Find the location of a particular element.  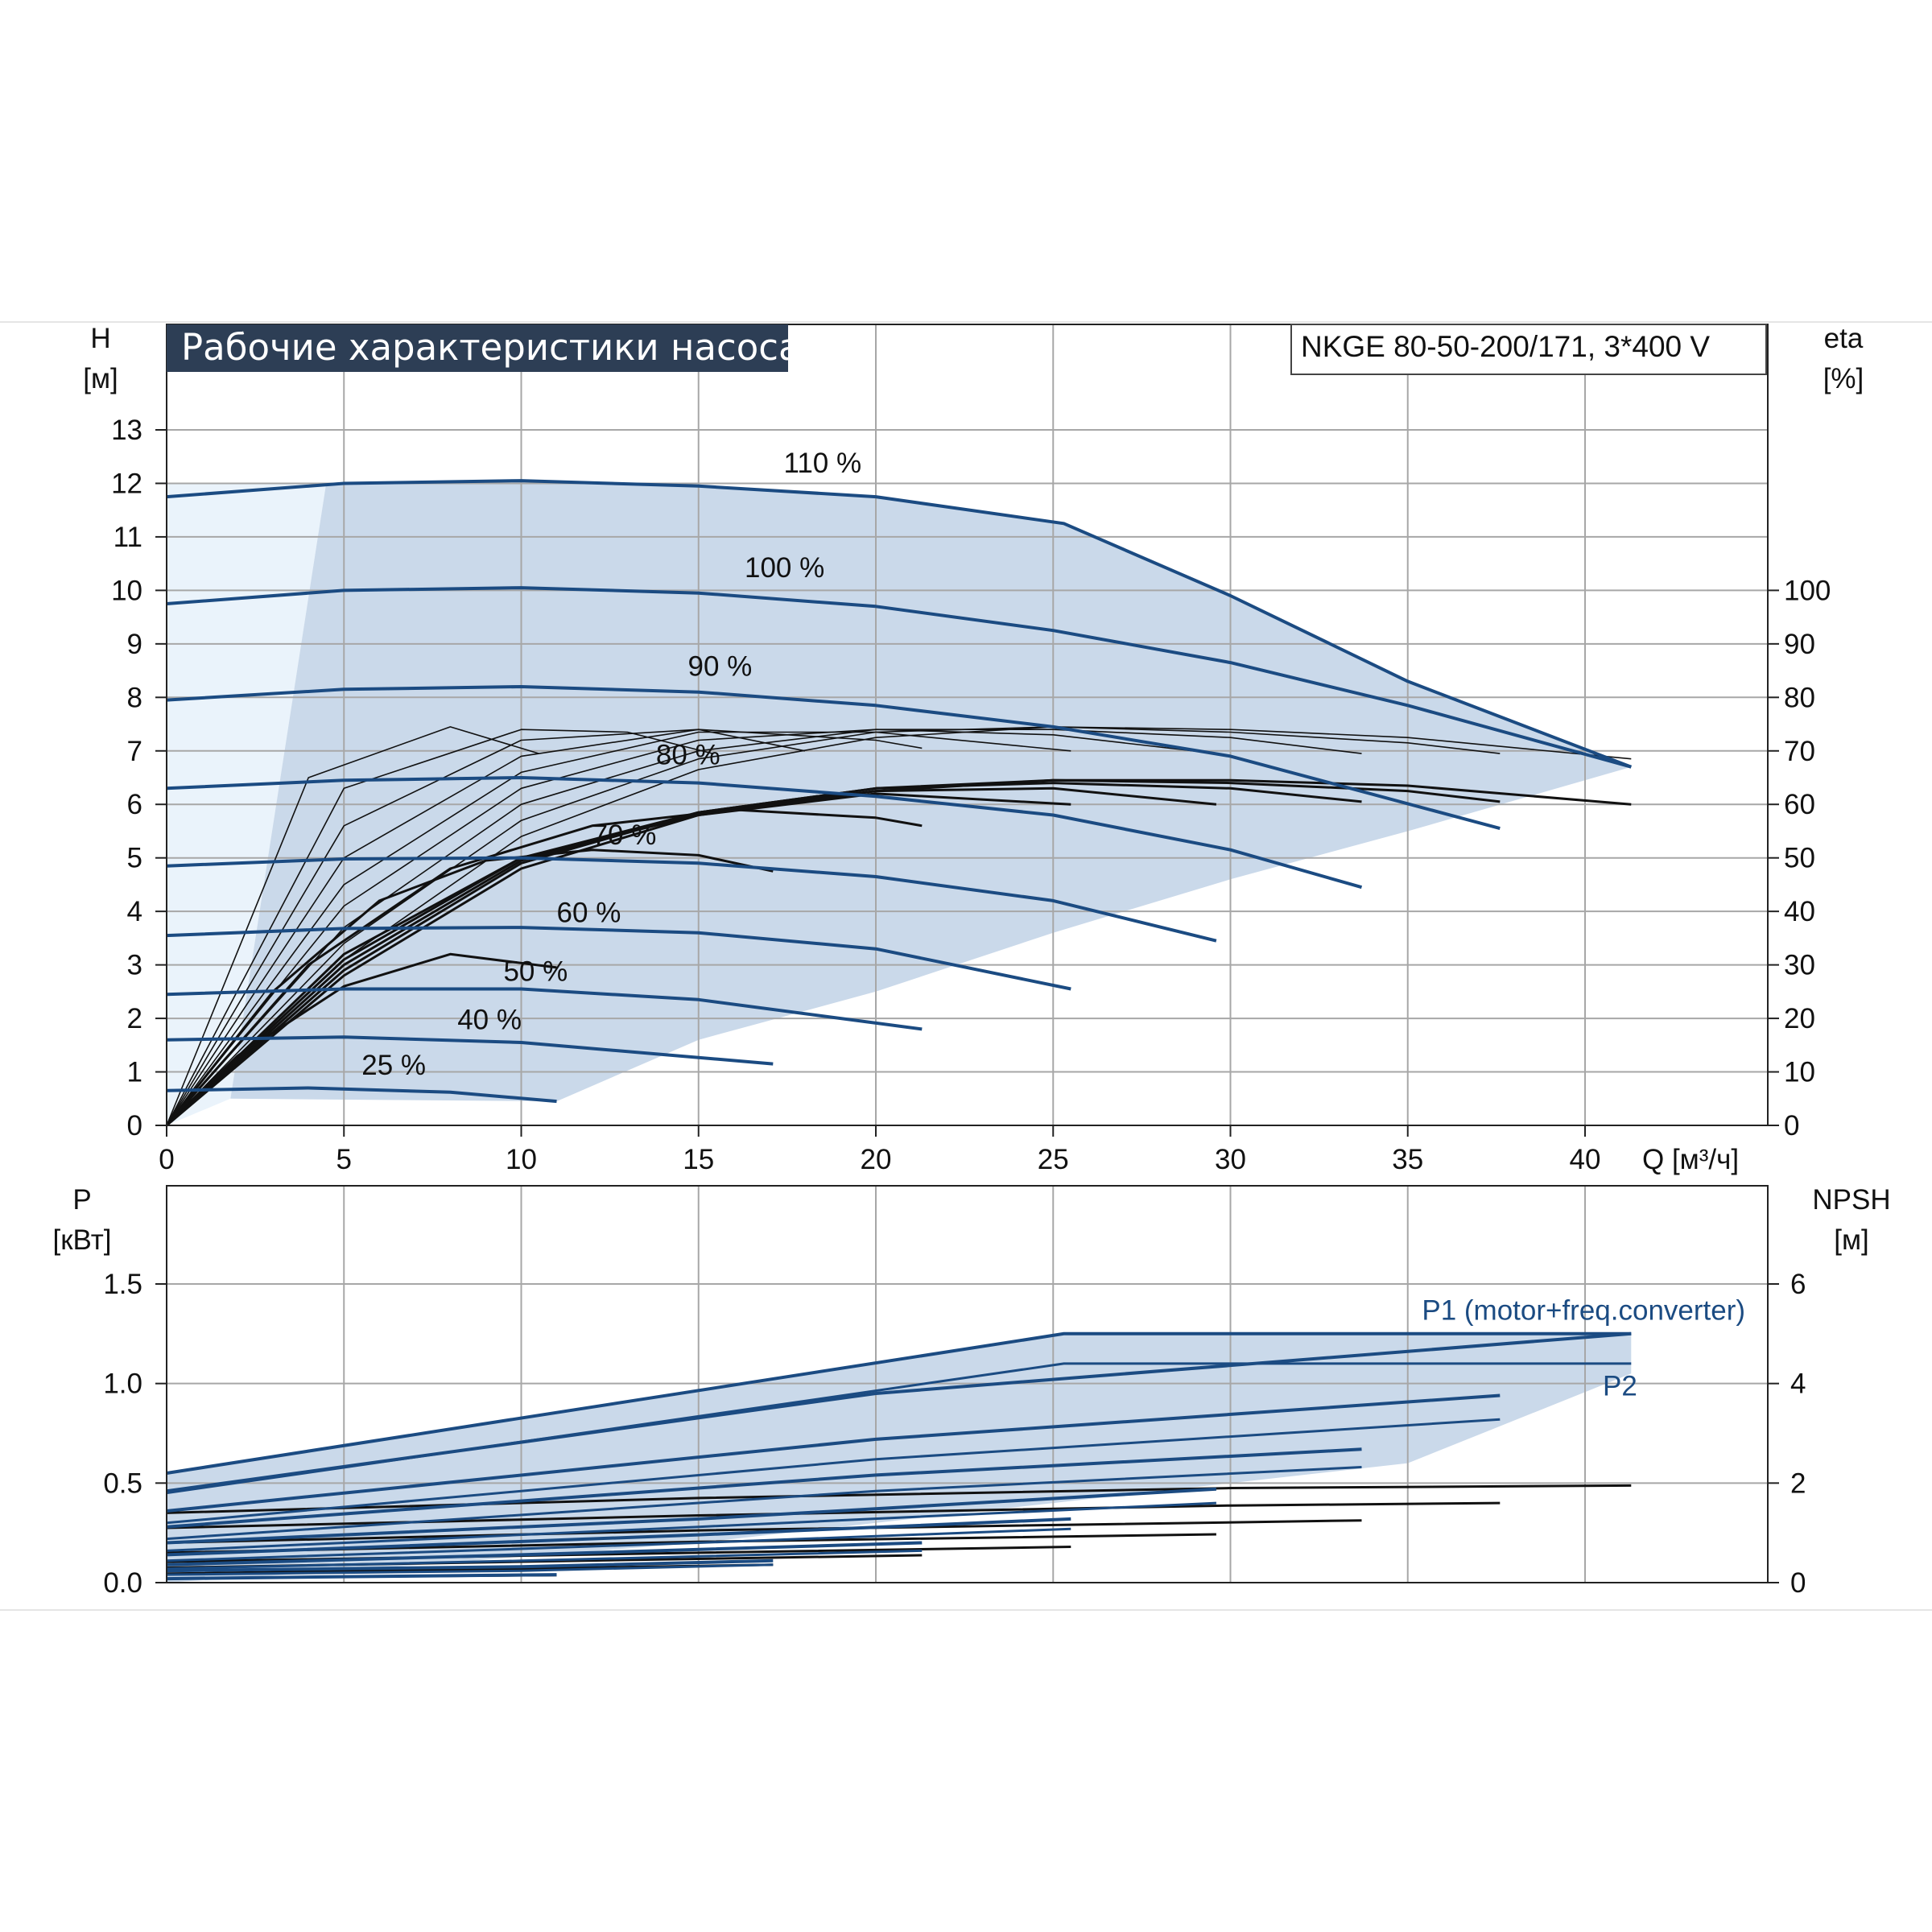

x-tick-5: 5 is located at coordinates (344, 1159).